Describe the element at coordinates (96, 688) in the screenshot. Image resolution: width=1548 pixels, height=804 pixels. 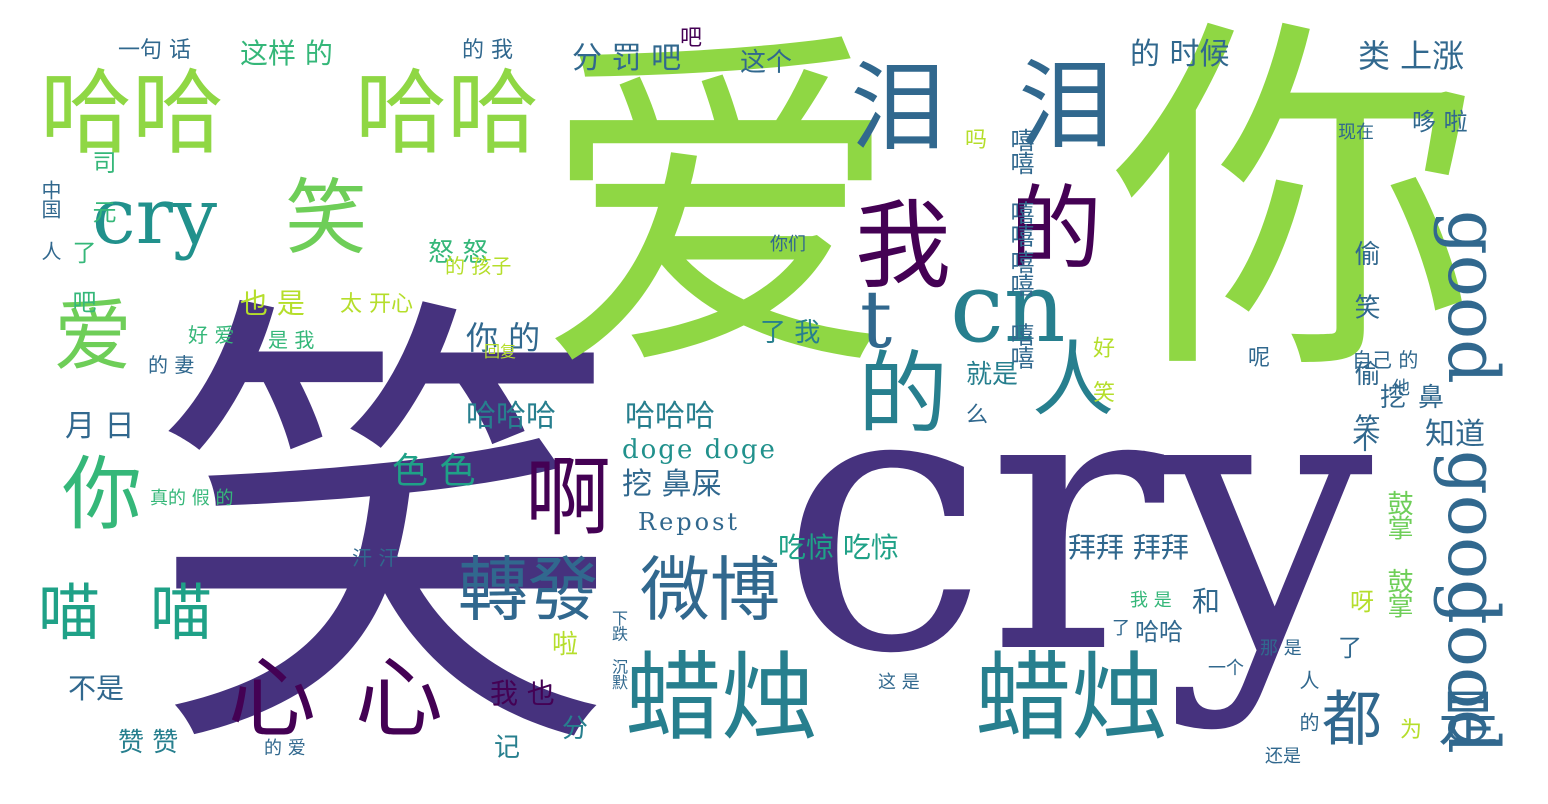
I see `word-buyao: 不是` at that location.